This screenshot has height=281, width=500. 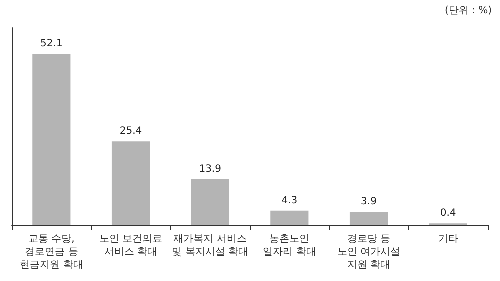 I want to click on data-label: 52.1, so click(x=51, y=44).